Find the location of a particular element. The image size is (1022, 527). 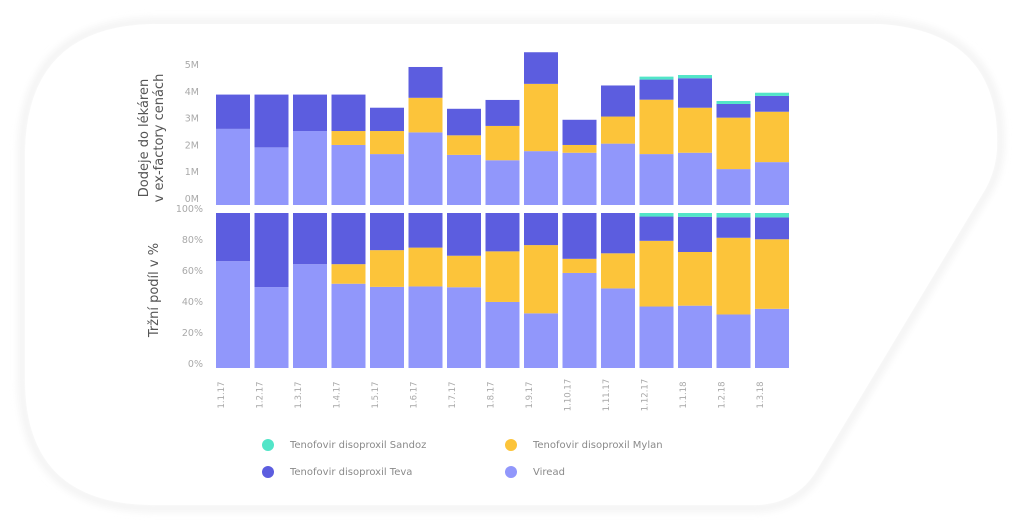

legend-dot-sandoz-icon is located at coordinates (268, 445).